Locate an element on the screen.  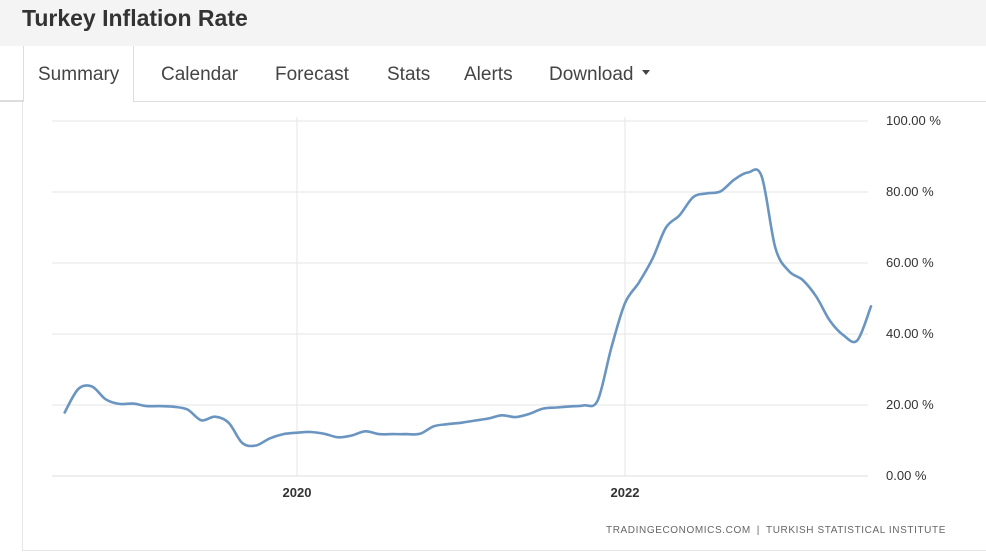
tab-summary-label: Summary is located at coordinates (79, 74).